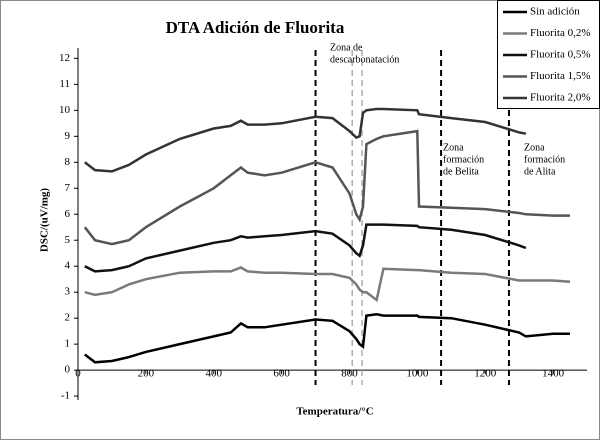 Image resolution: width=600 pixels, height=440 pixels. What do you see at coordinates (64, 58) in the screenshot?
I see `y-tick-label: 12` at bounding box center [64, 58].